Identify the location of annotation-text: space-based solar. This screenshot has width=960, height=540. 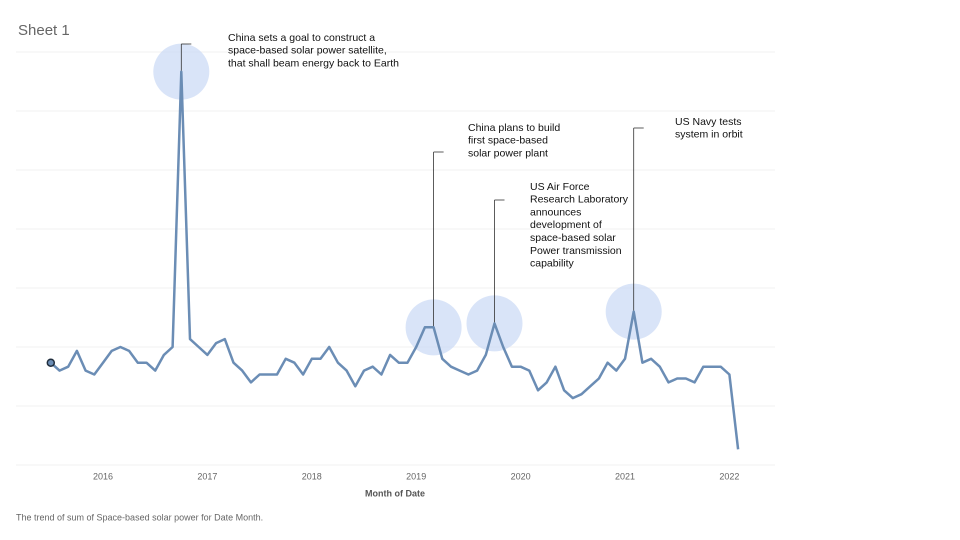
(573, 238).